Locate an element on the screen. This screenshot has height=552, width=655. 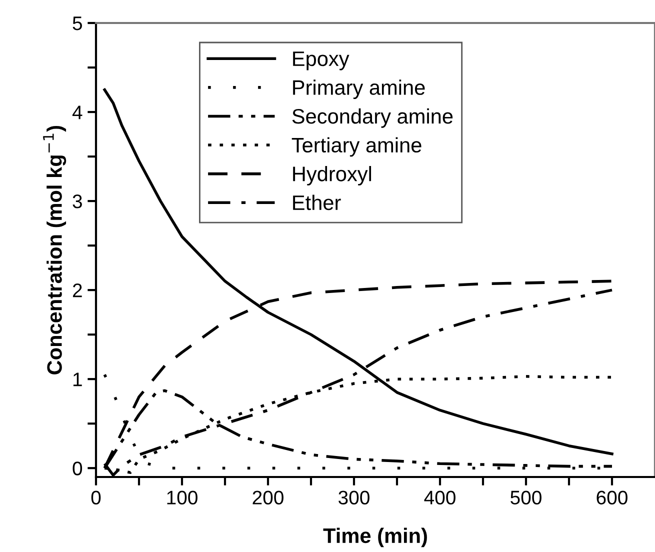
y-tick-label: 0 is located at coordinates (77, 469).